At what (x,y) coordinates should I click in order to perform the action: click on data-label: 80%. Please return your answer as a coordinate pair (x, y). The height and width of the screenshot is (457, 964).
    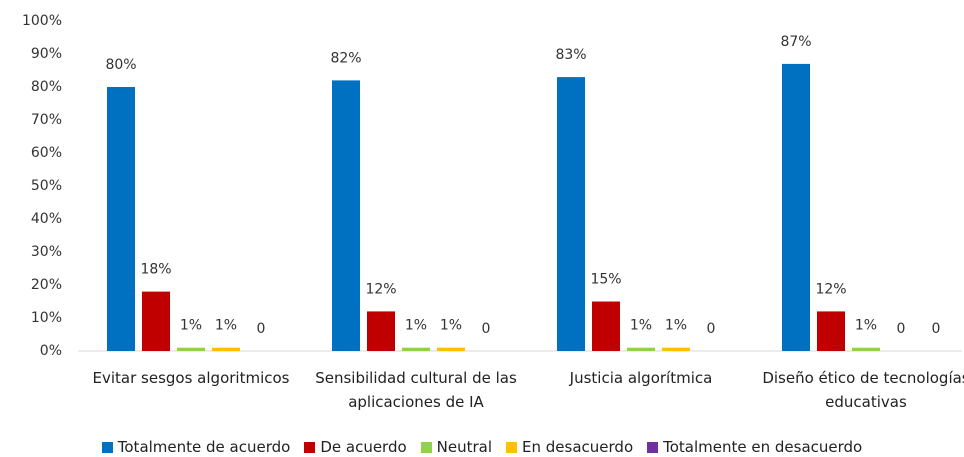
    Looking at the image, I should click on (120, 65).